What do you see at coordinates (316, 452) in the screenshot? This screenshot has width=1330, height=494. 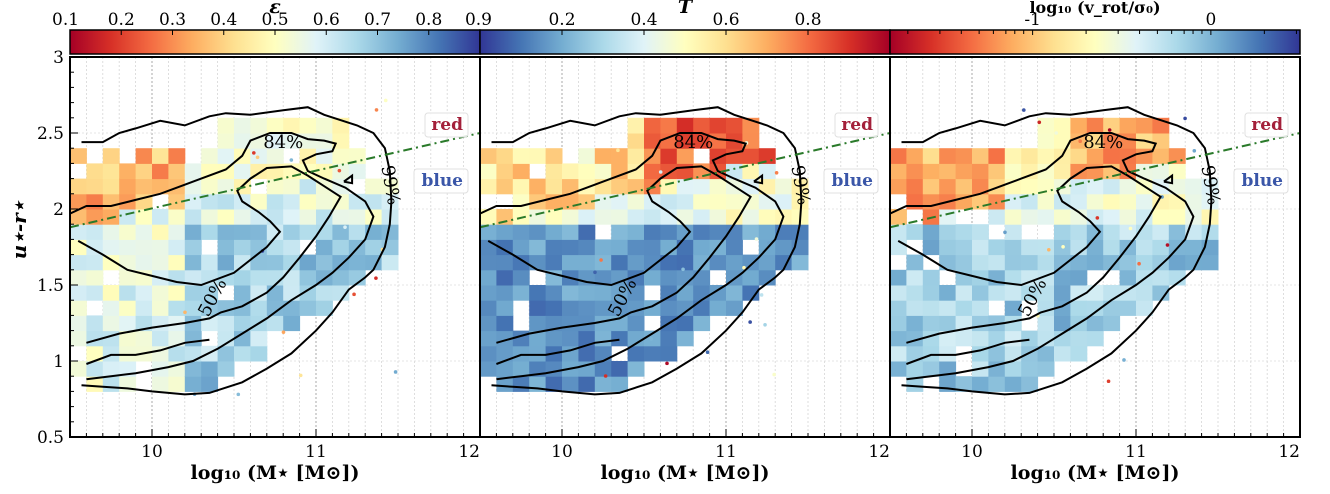 I see `x-tick-label: 11` at bounding box center [316, 452].